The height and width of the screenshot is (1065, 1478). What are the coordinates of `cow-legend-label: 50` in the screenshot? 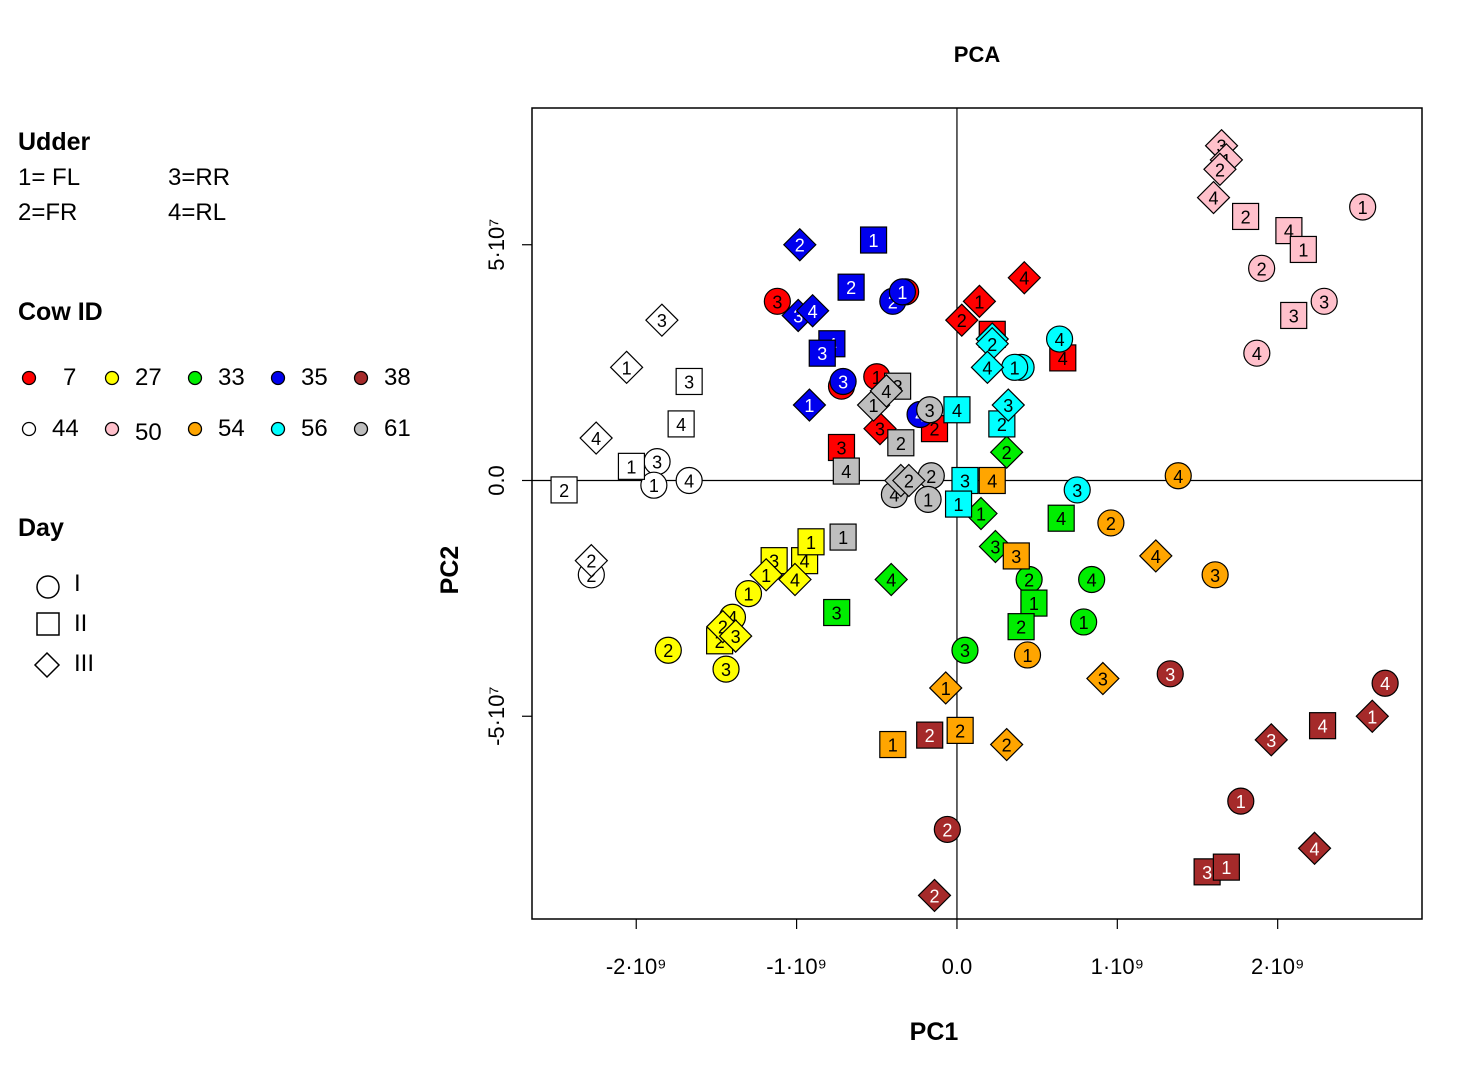 It's located at (148, 432).